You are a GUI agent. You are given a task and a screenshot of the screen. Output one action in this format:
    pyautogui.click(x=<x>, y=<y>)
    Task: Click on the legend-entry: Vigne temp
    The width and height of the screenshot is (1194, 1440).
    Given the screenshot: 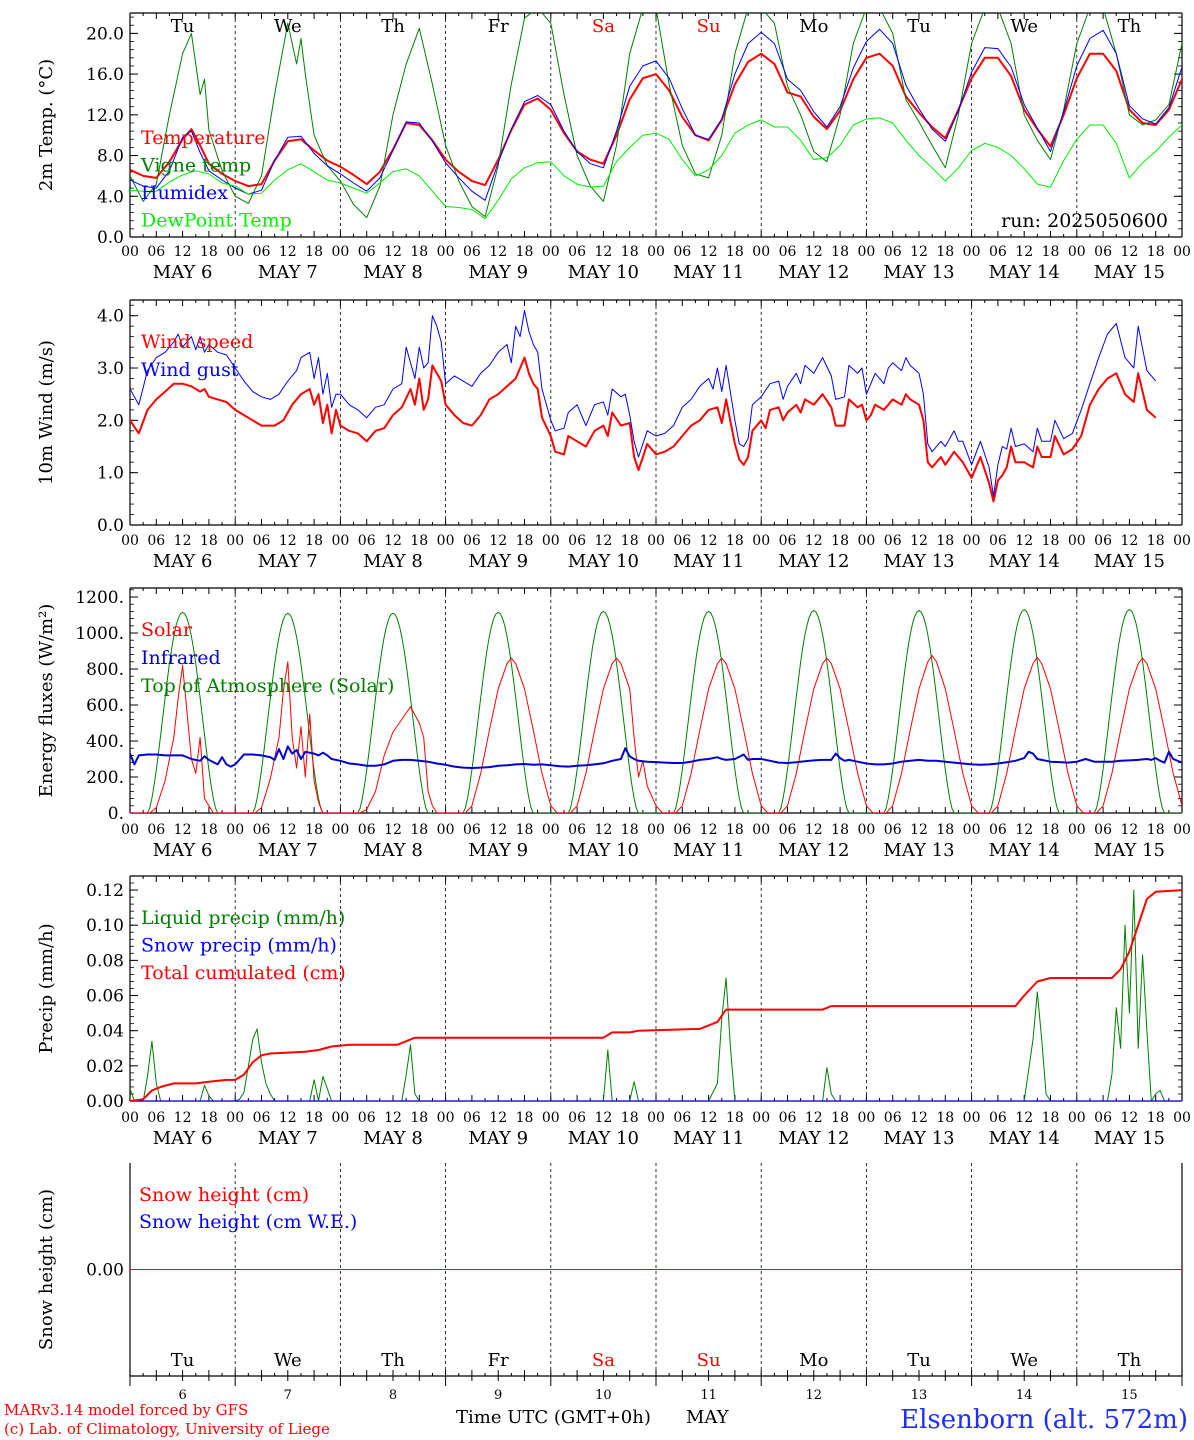 What is the action you would take?
    pyautogui.click(x=195, y=166)
    